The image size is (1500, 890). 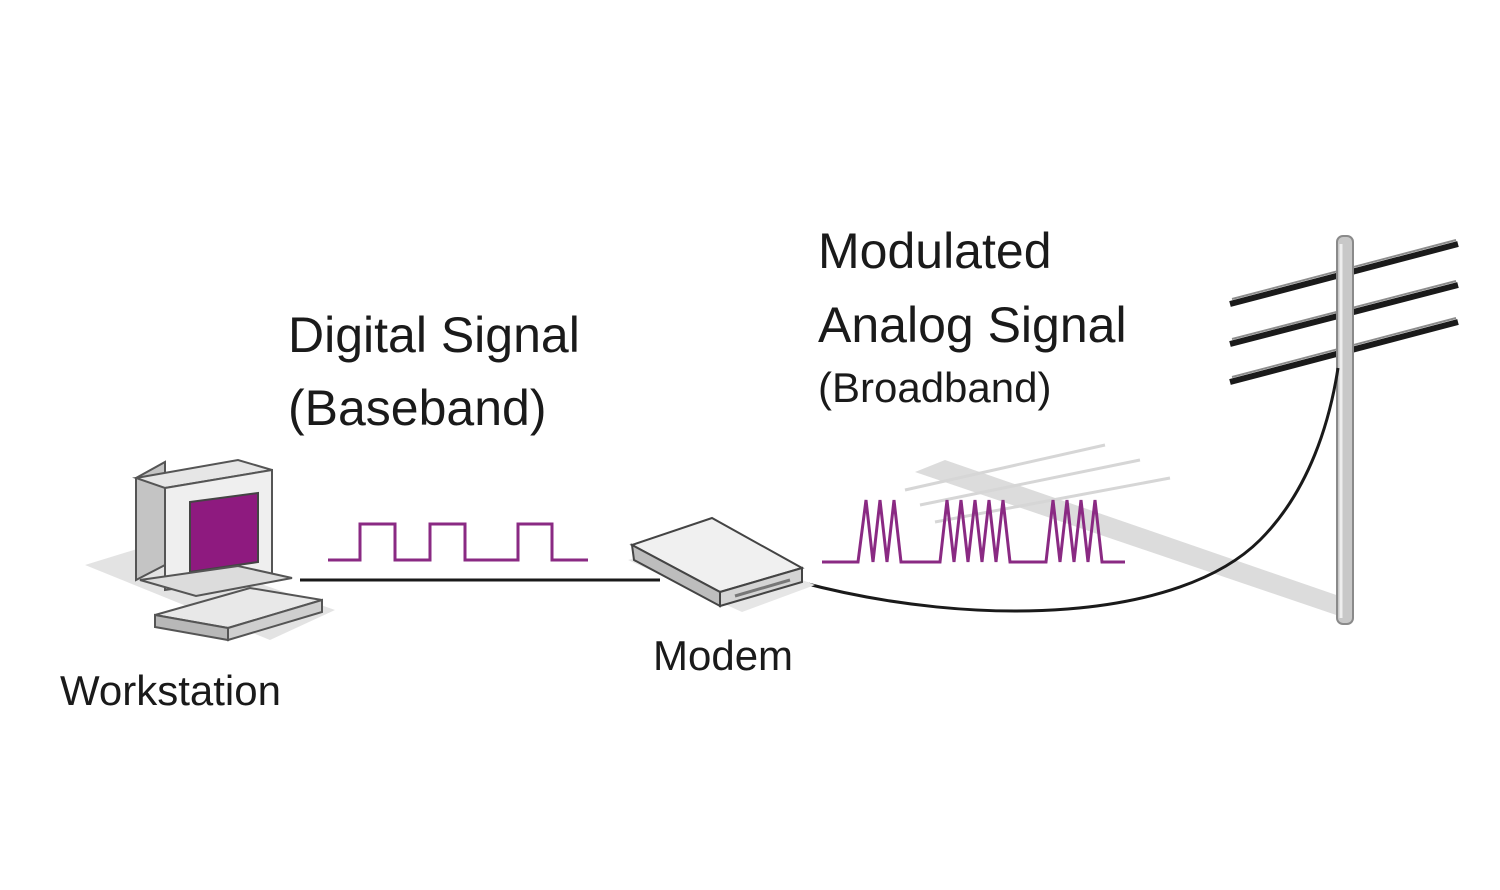 I want to click on computer-base, so click(x=216, y=581).